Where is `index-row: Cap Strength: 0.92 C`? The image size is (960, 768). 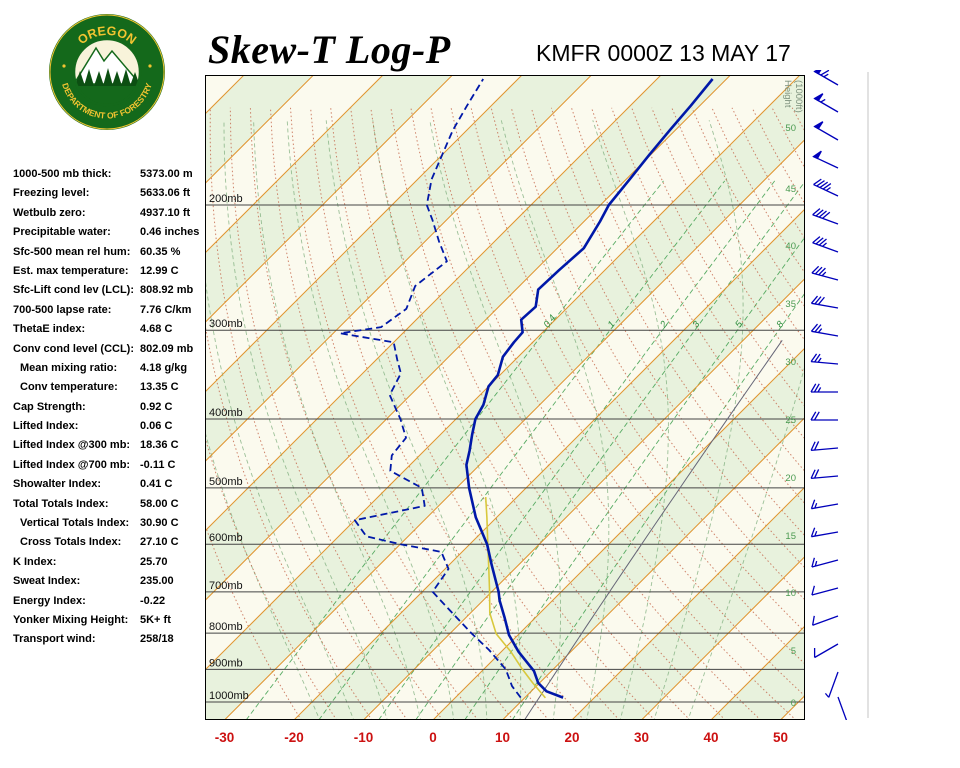
index-row: Cap Strength: 0.92 C is located at coordinates (113, 408).